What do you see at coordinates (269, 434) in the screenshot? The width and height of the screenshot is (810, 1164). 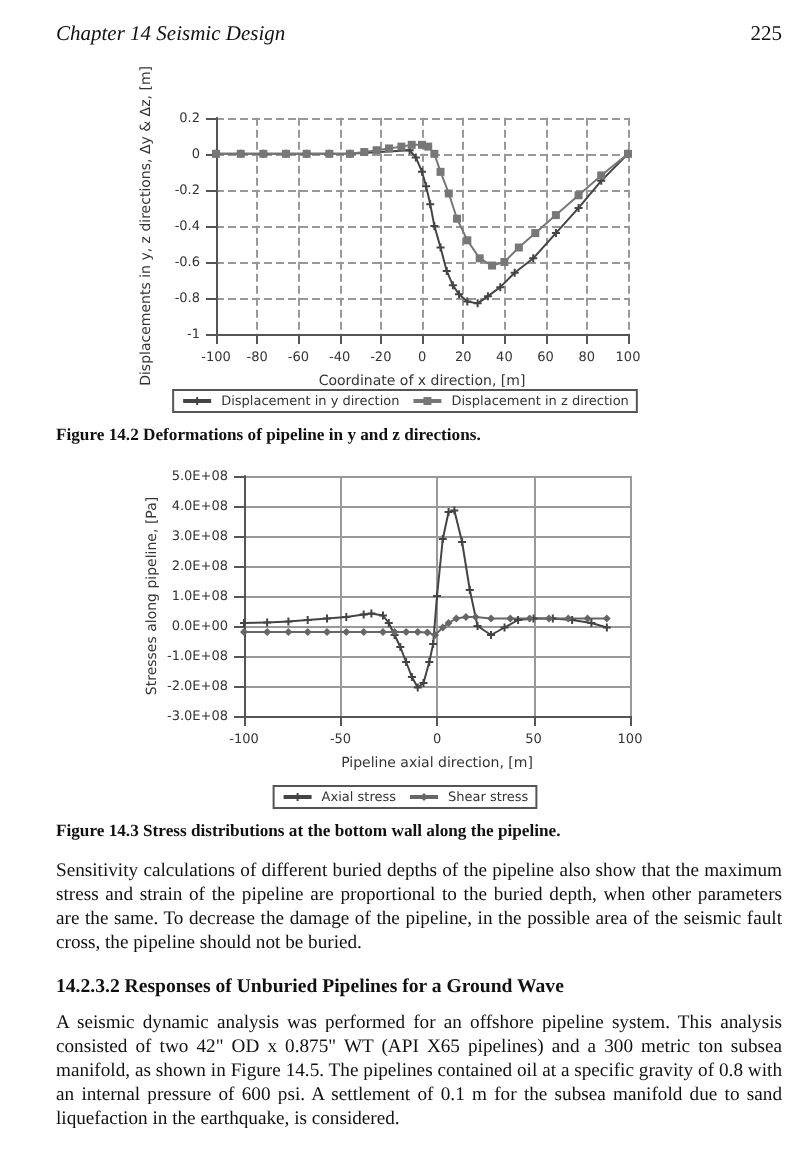 I see `caption: Figure 14.2 Deformations of pipeline in y and z directions.` at bounding box center [269, 434].